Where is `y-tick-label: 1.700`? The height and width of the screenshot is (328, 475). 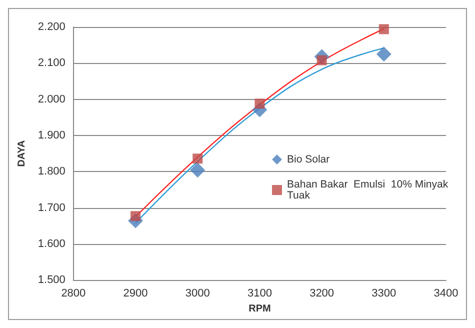
y-tick-label: 1.700 is located at coordinates (52, 208).